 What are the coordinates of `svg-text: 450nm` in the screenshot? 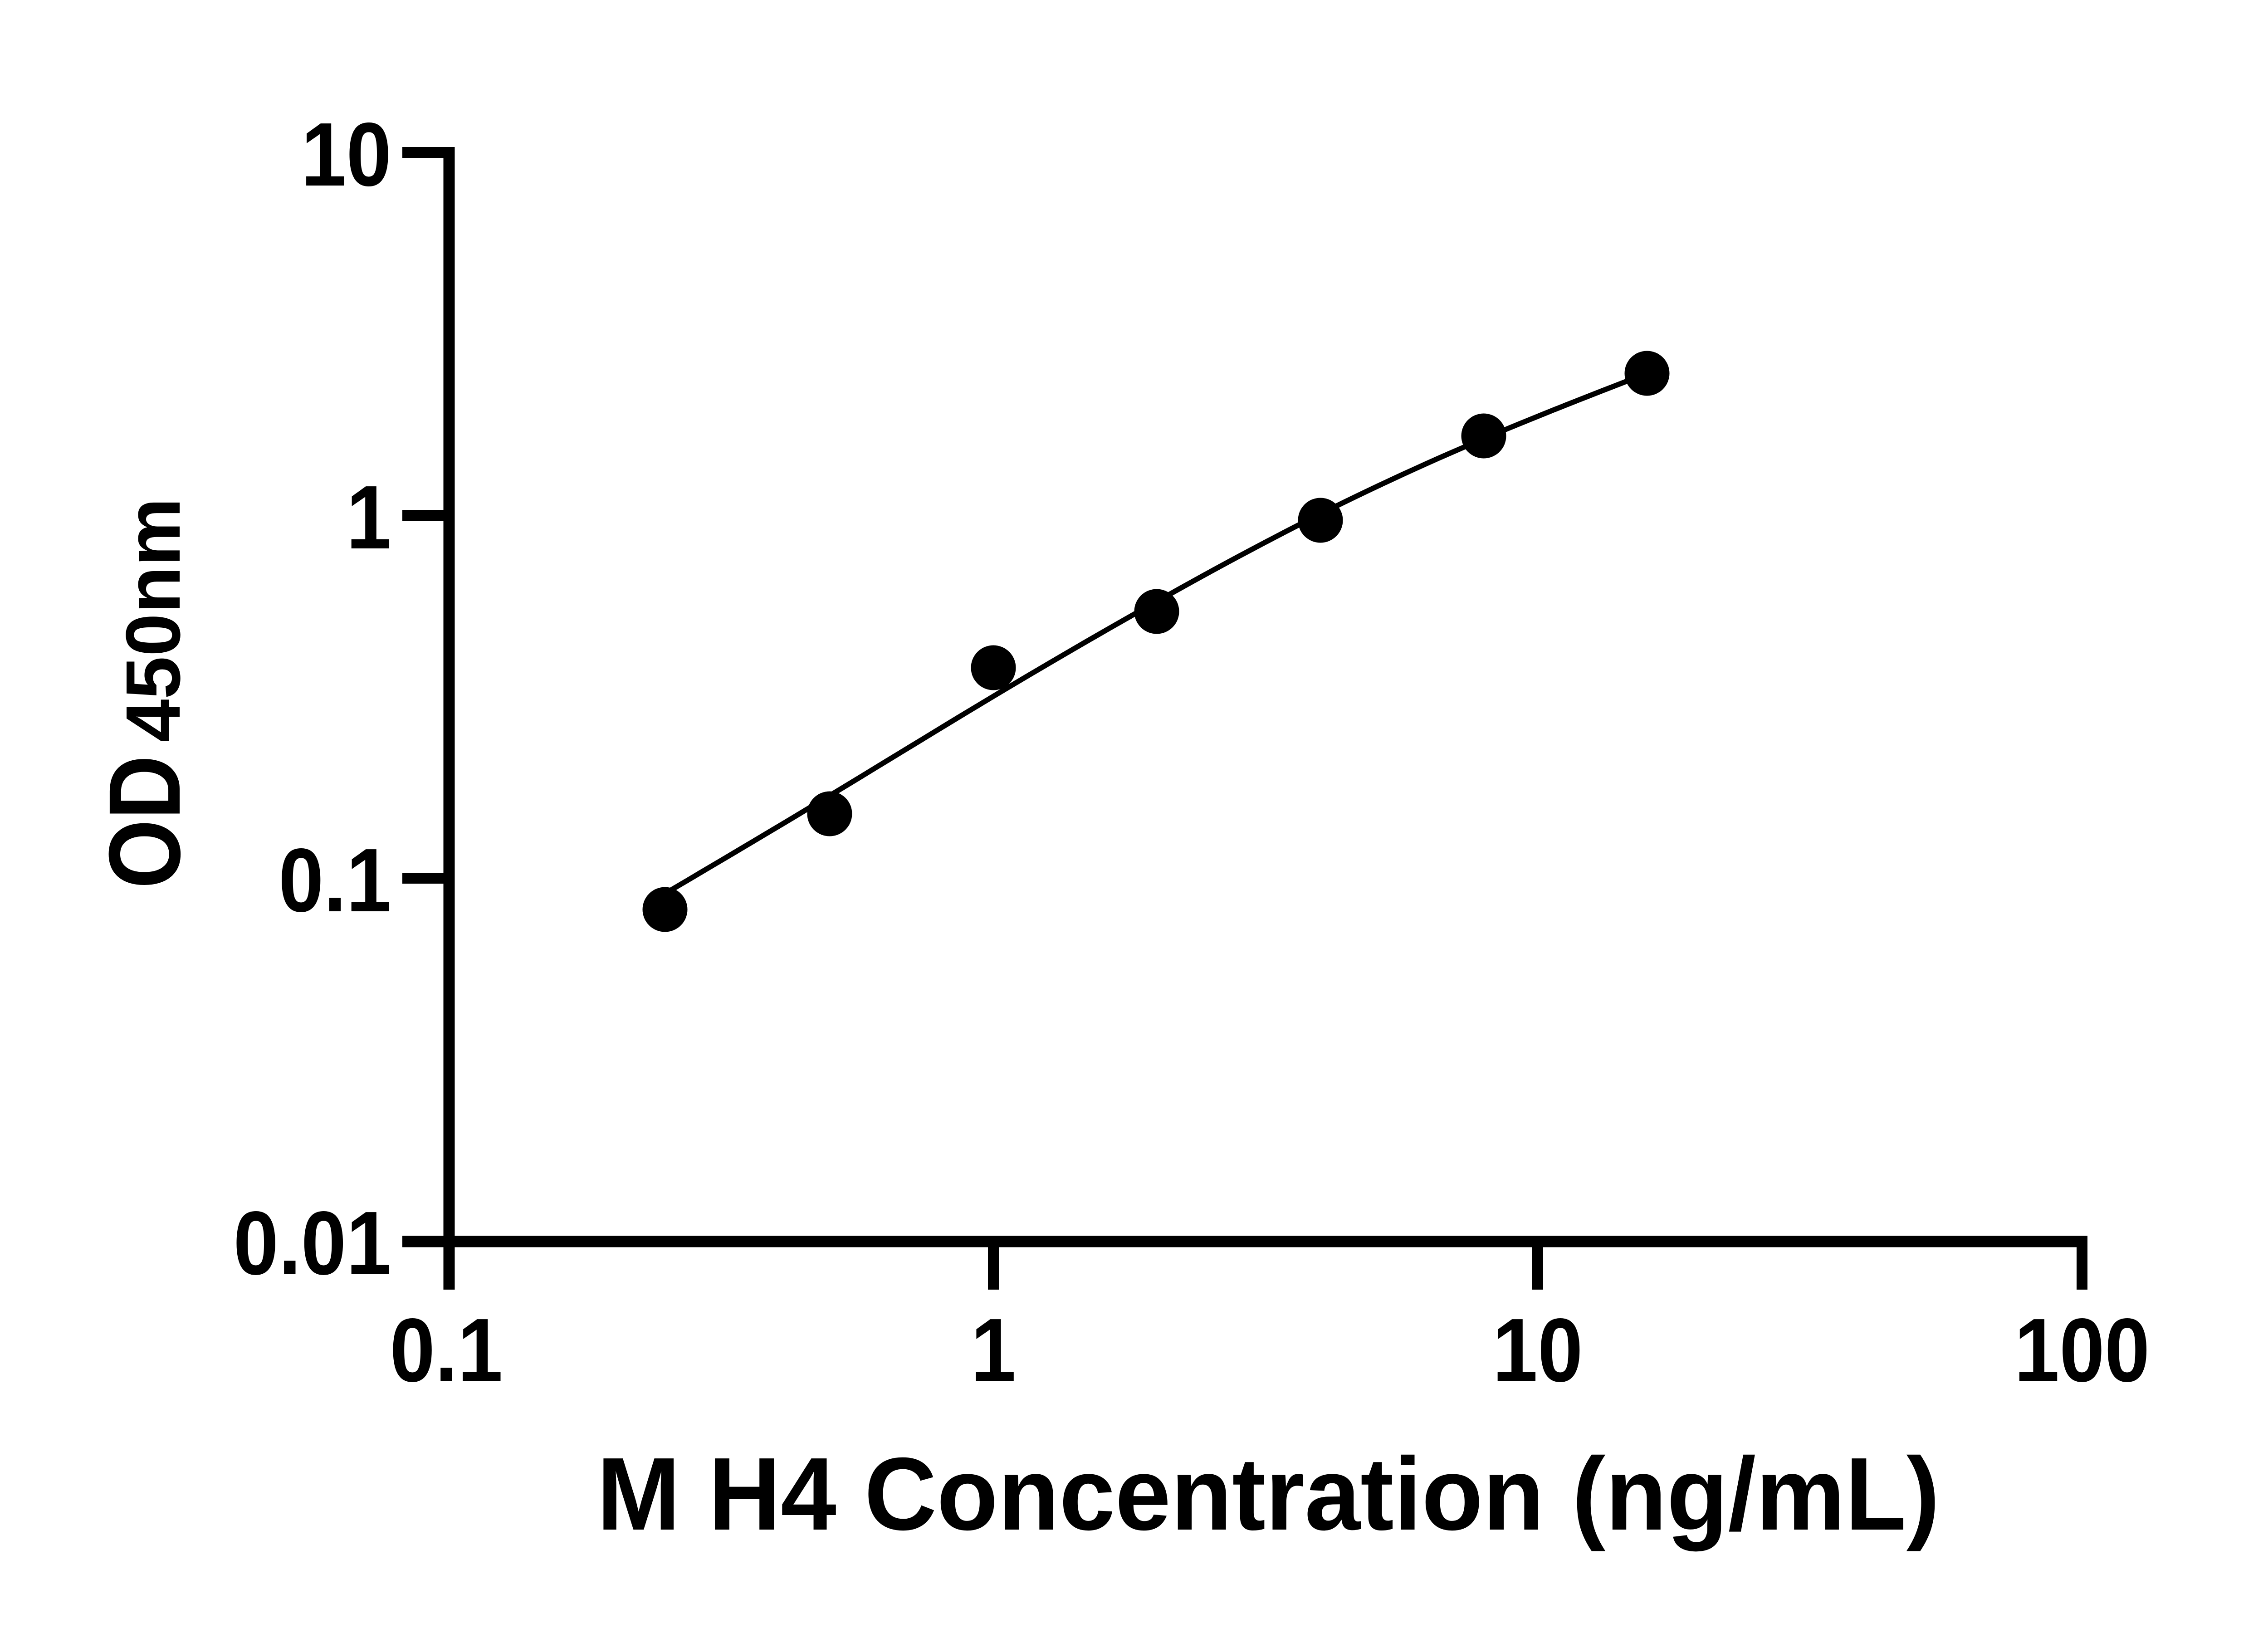 It's located at (153, 620).